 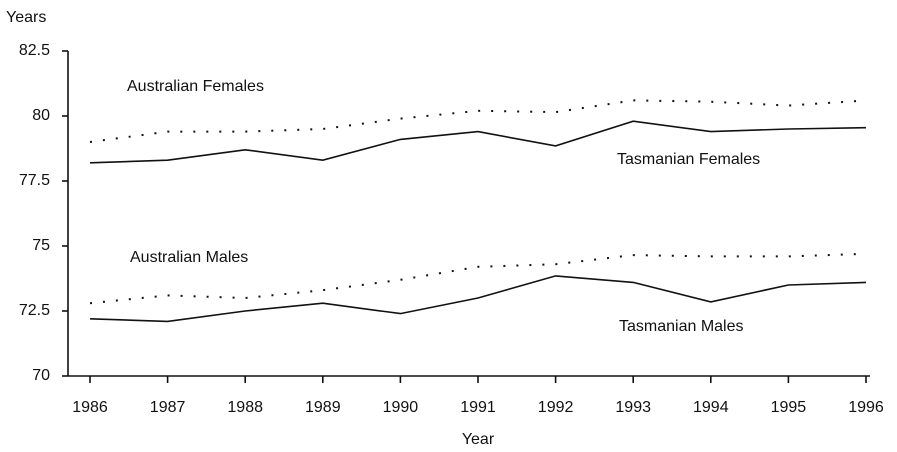 What do you see at coordinates (323, 407) in the screenshot?
I see `x-tick-label: 1989` at bounding box center [323, 407].